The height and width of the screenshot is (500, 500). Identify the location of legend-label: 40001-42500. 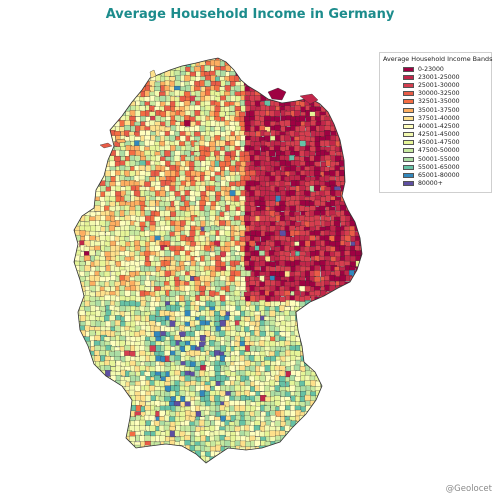
(439, 126).